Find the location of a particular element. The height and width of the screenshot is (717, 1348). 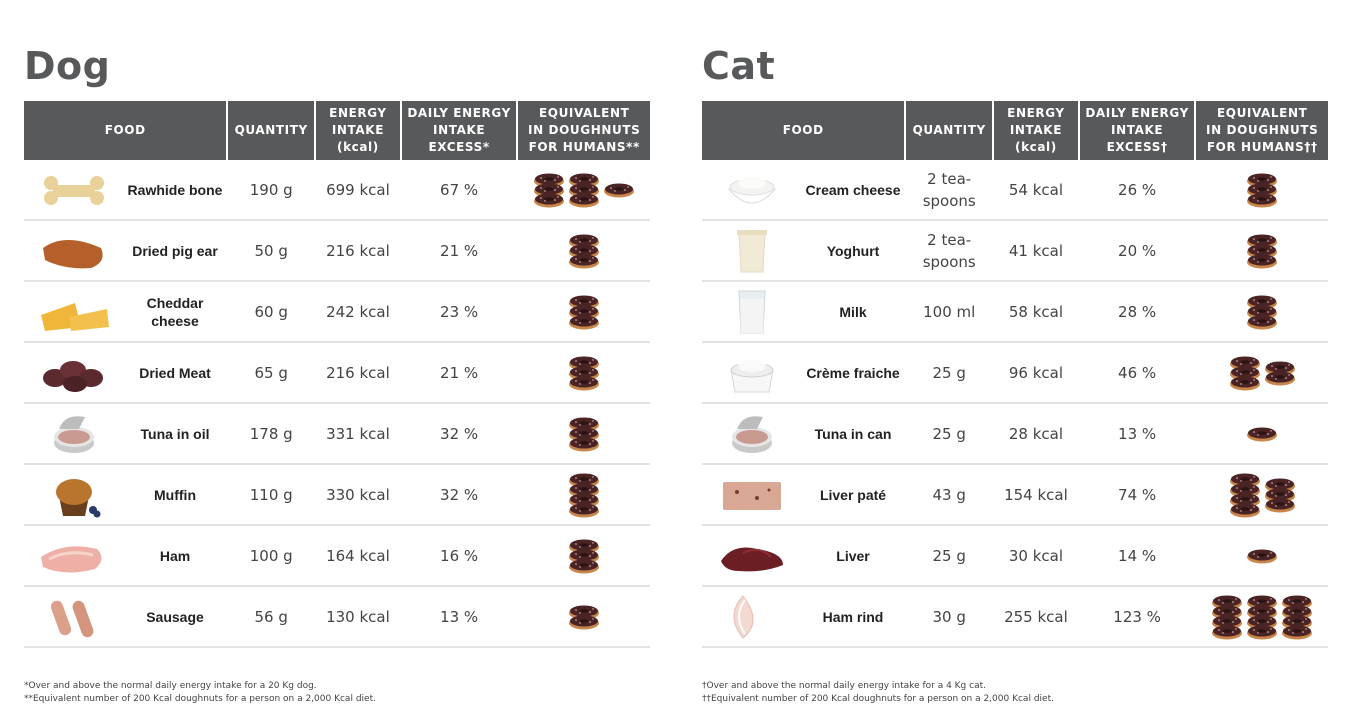

energy-cell: 58 kcal is located at coordinates (1035, 311).